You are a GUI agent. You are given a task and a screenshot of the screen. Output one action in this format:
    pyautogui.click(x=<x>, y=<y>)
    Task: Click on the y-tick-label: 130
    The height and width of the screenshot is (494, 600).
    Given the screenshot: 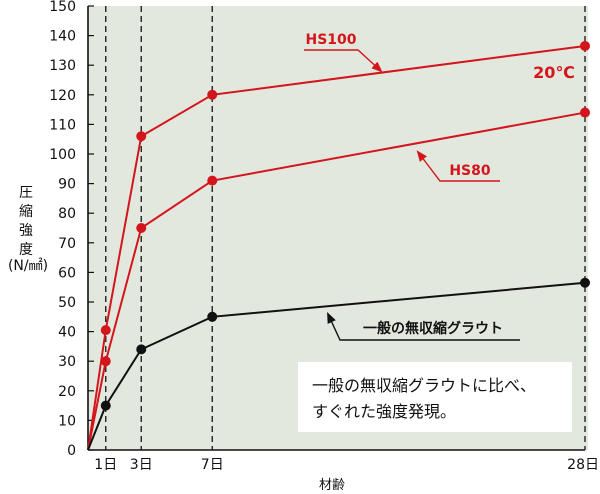 What is the action you would take?
    pyautogui.click(x=62, y=66)
    